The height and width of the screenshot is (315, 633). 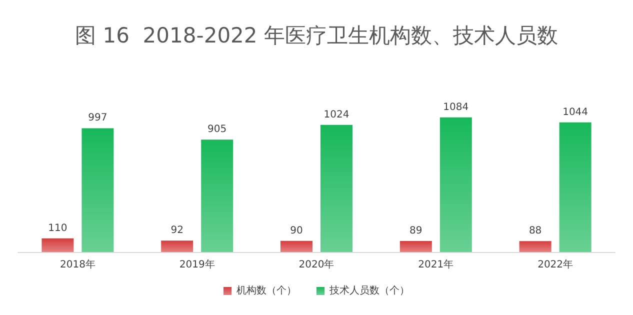 I want to click on x-tick-label: 2019年, so click(x=197, y=264).